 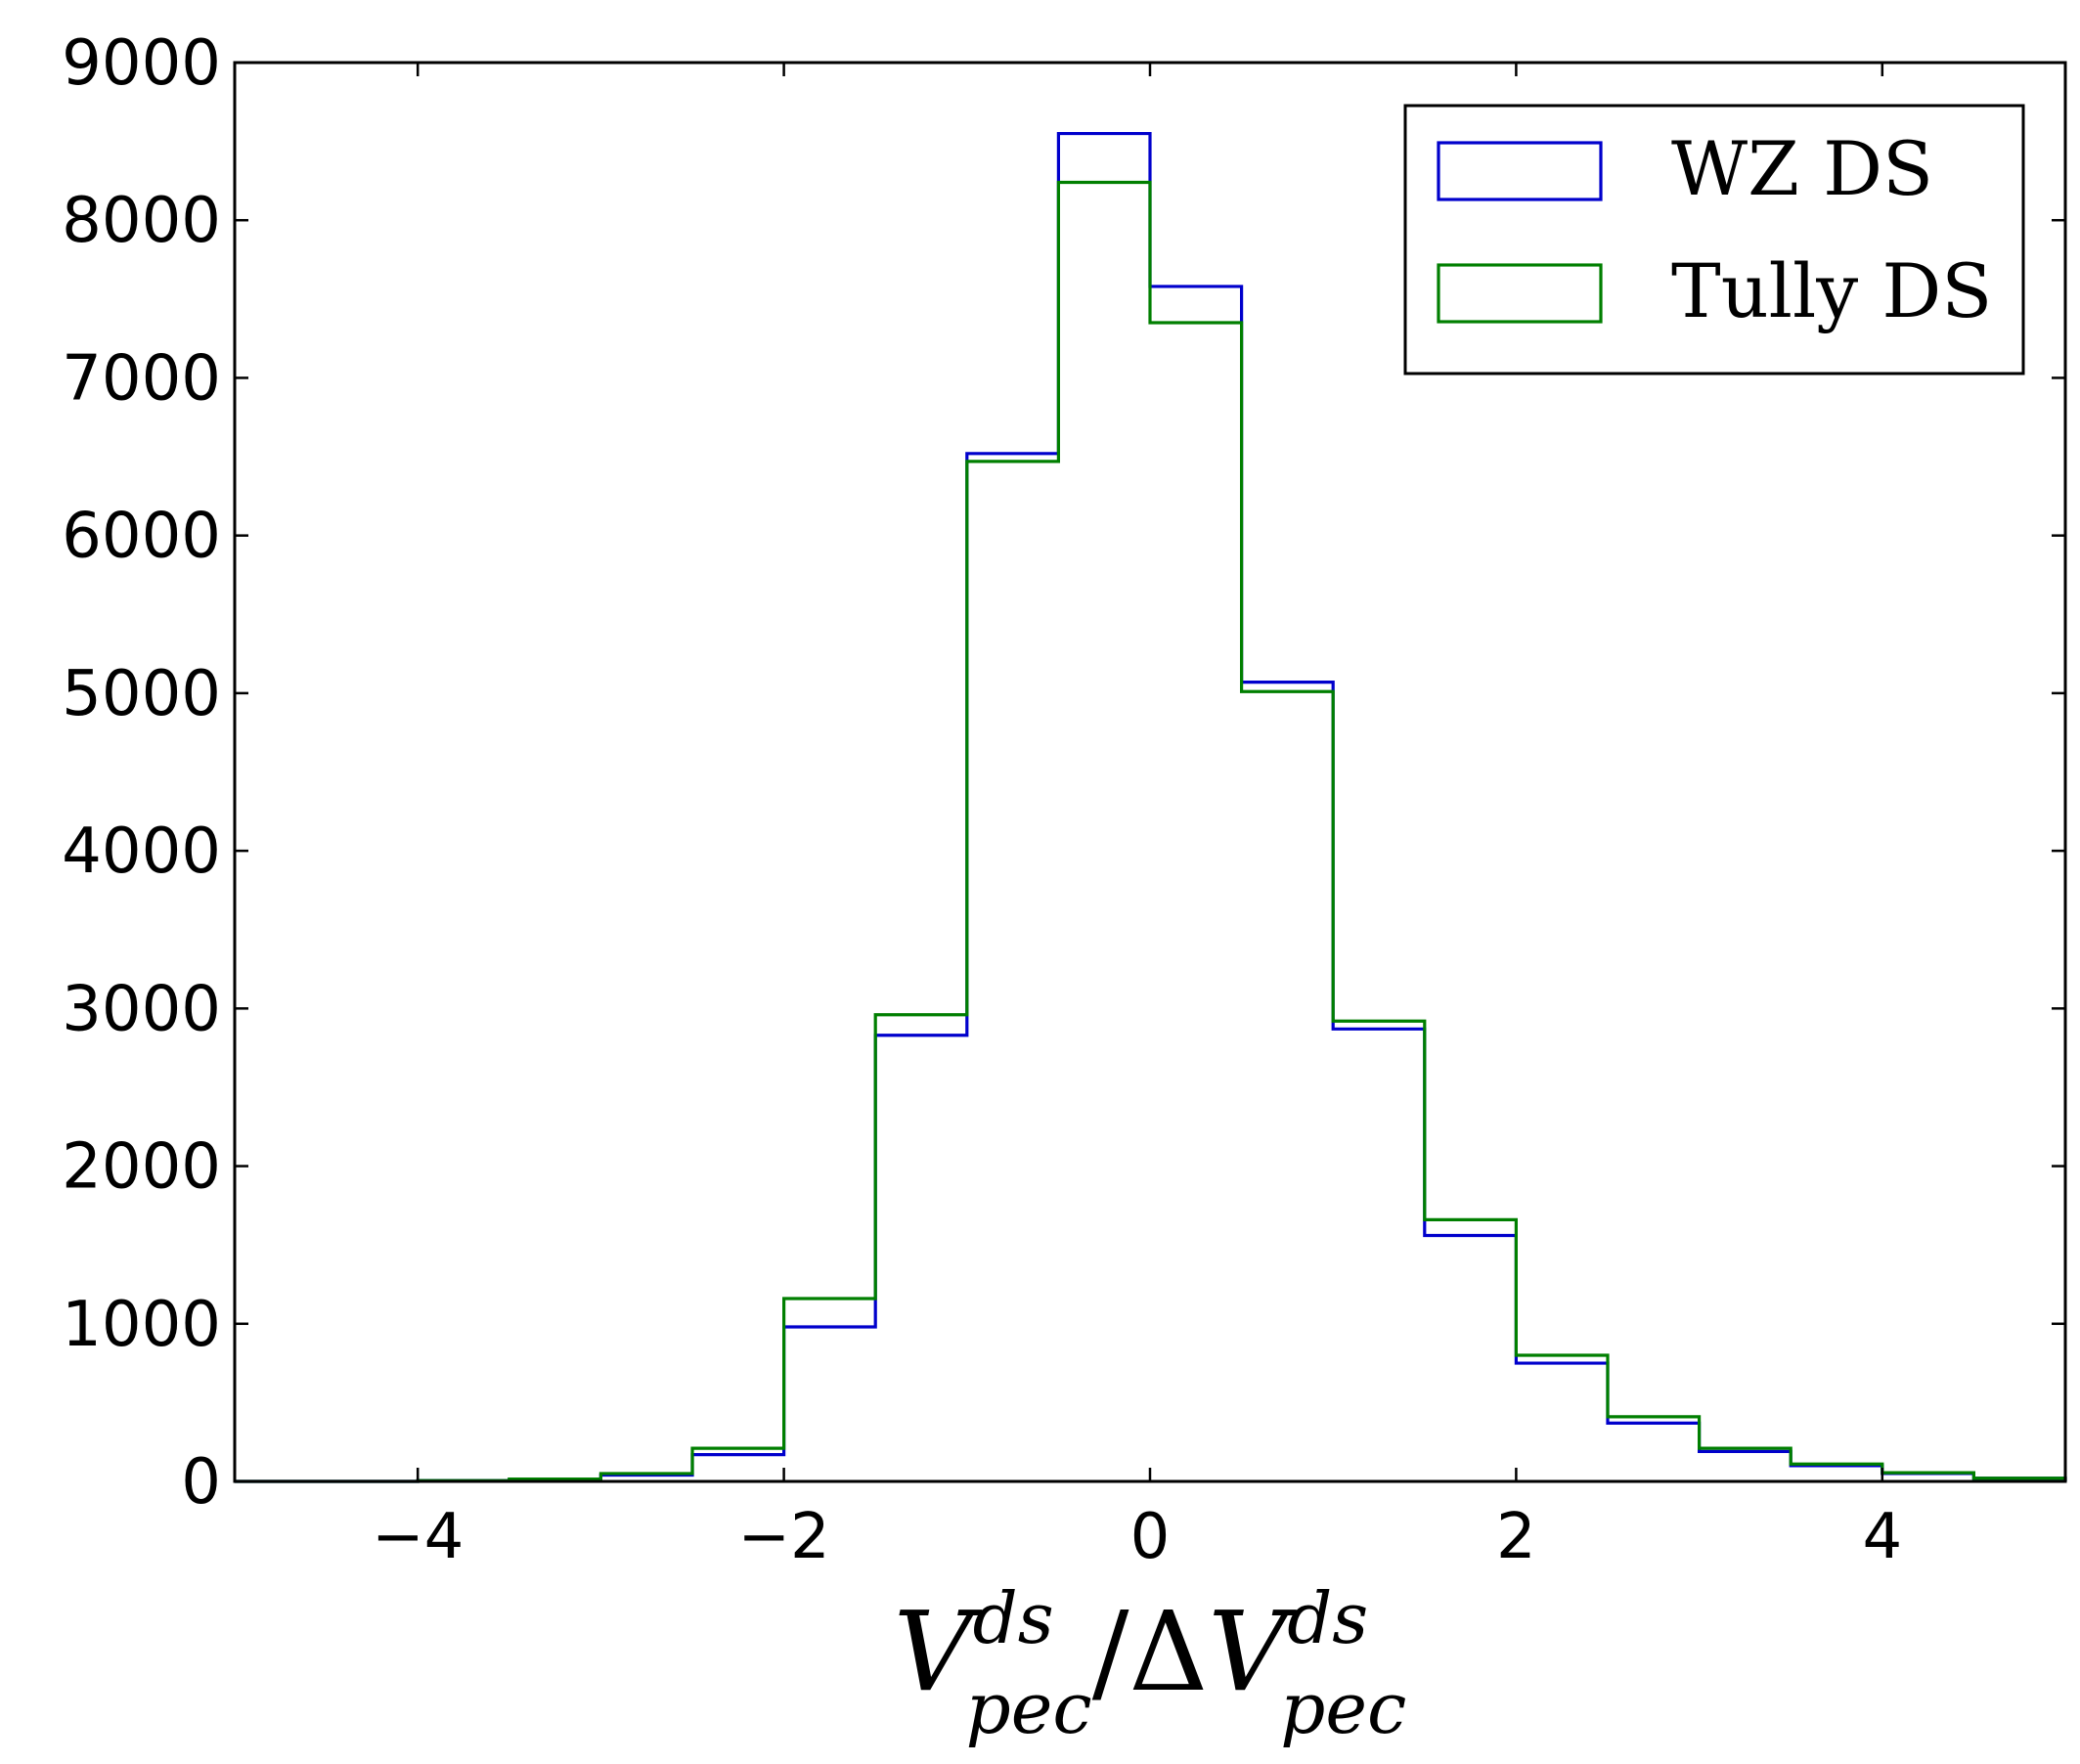 What do you see at coordinates (201, 1482) in the screenshot?
I see `y-tick-label: 0` at bounding box center [201, 1482].